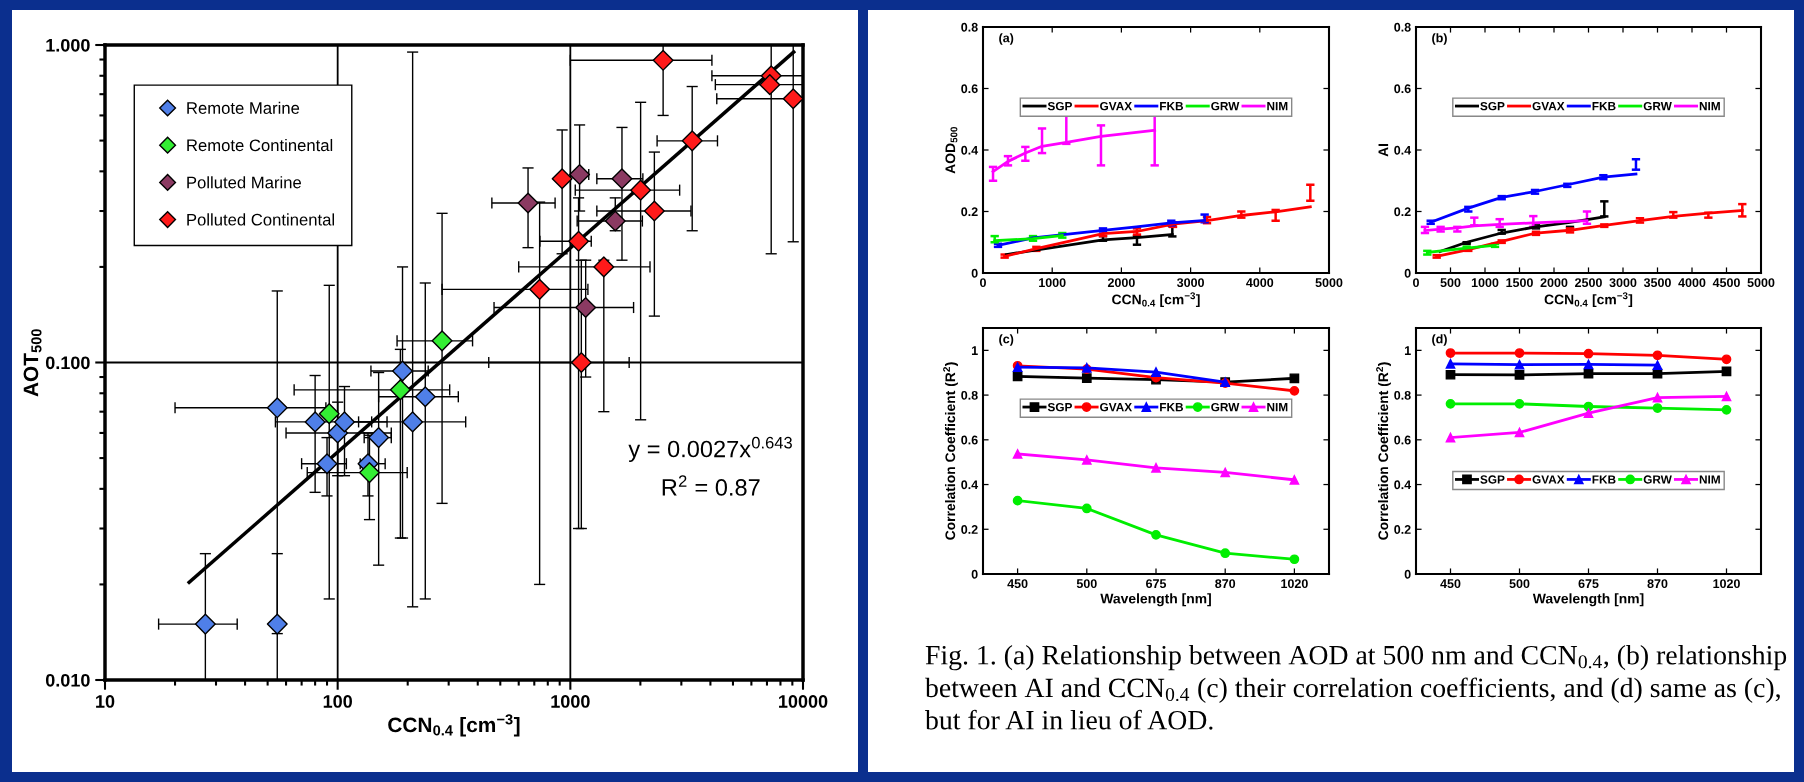  What do you see at coordinates (68, 45) in the screenshot?
I see `y-tick-label: 1.000` at bounding box center [68, 45].